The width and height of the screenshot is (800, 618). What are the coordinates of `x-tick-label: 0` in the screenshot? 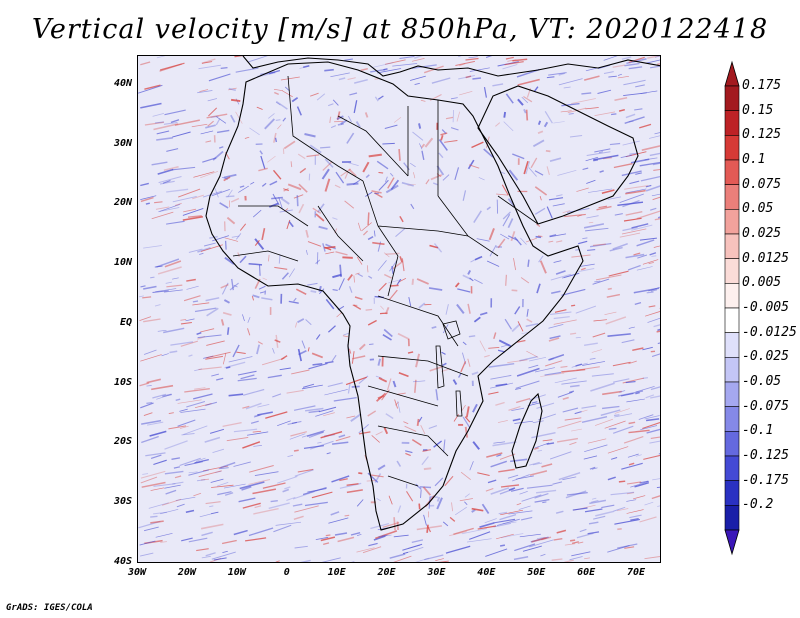 It's located at (286, 572).